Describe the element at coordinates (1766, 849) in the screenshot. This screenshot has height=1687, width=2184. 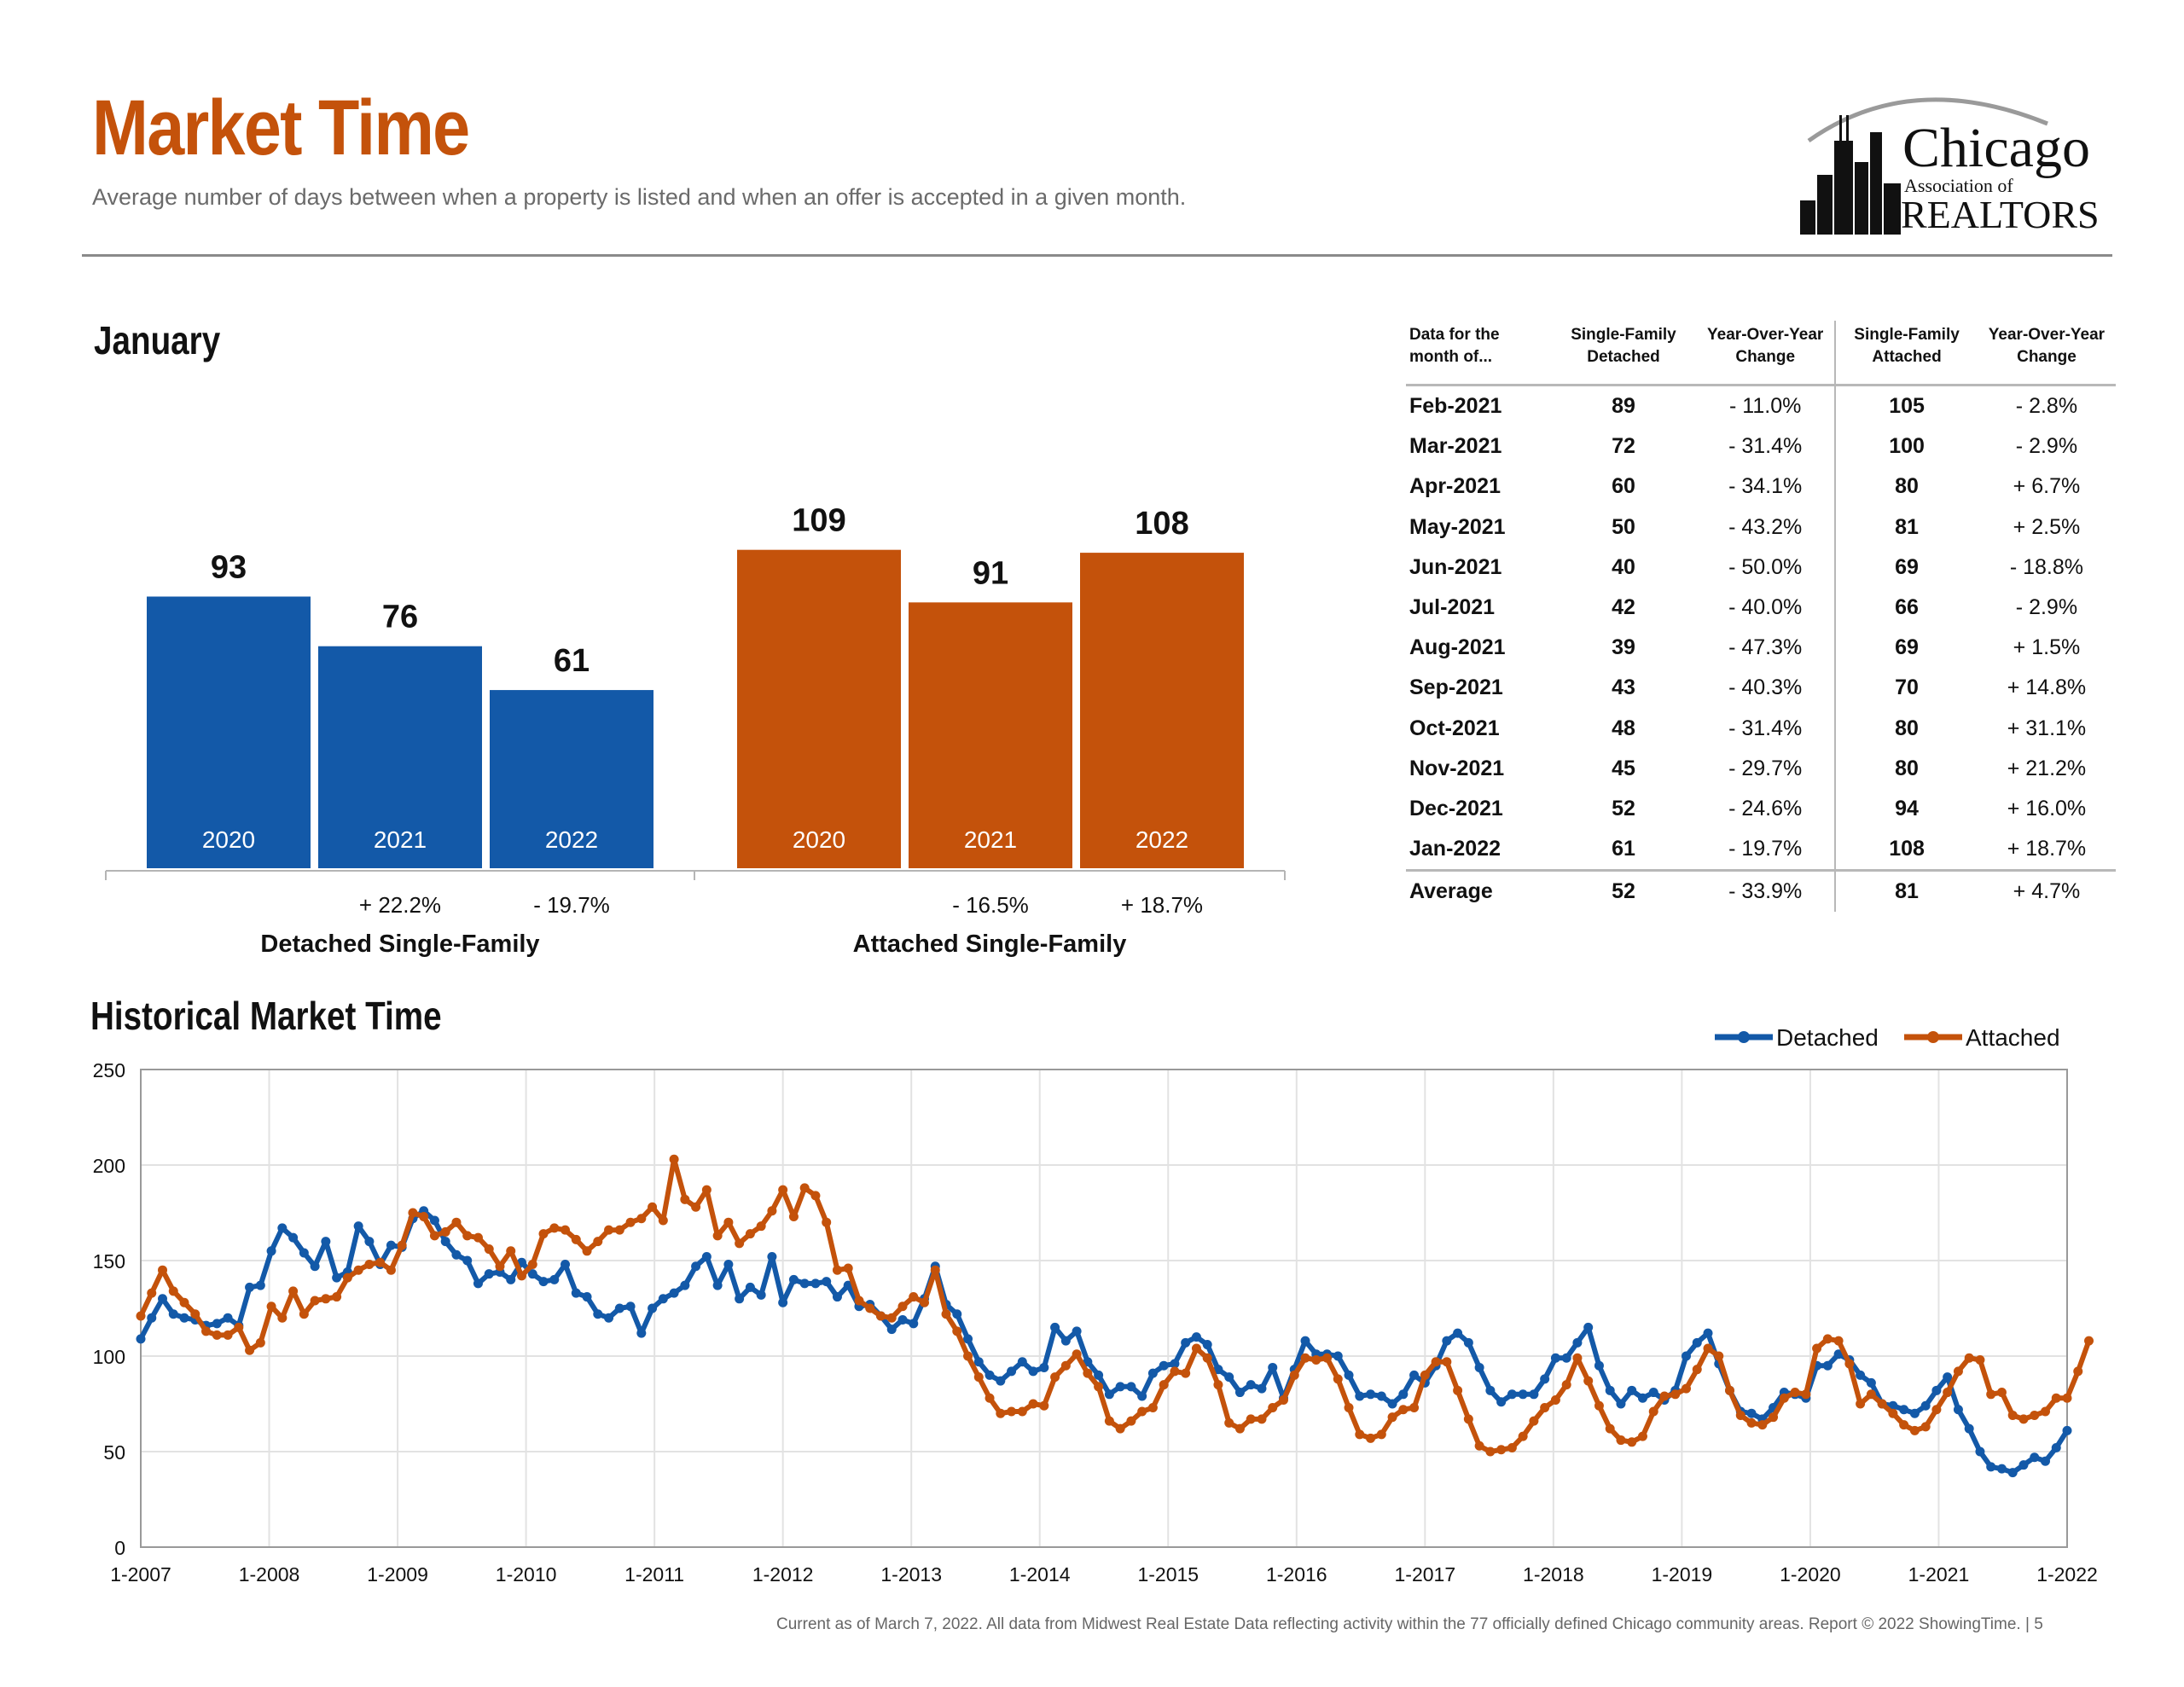
I see `table-cell: - 19.7%` at that location.